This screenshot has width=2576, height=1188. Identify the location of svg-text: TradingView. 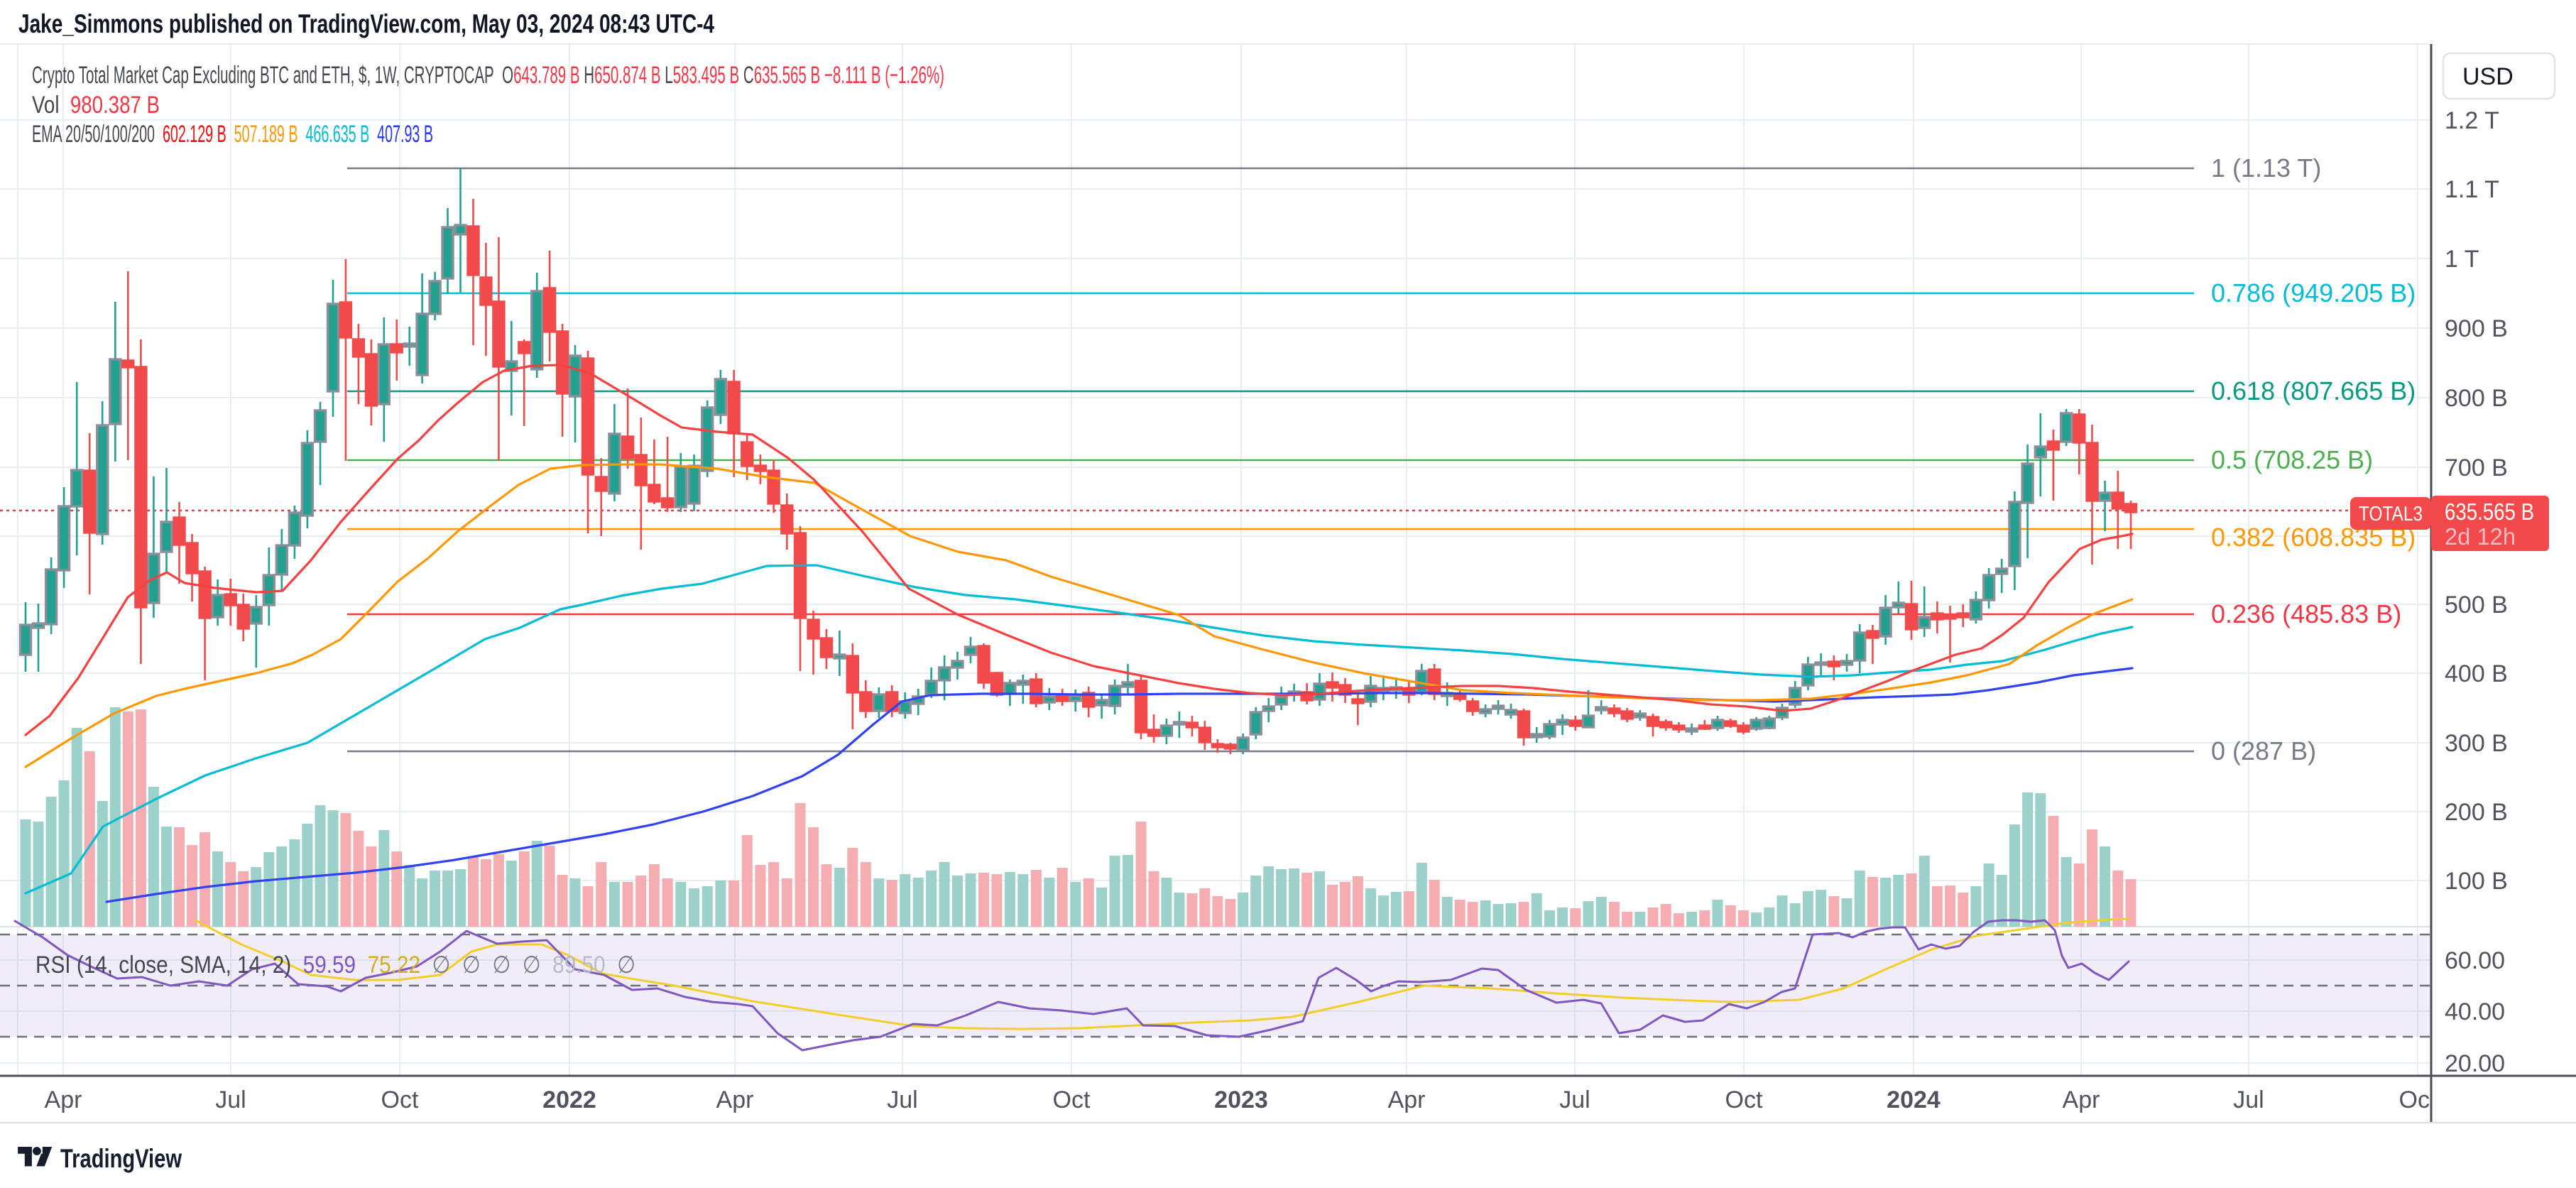
(121, 1158).